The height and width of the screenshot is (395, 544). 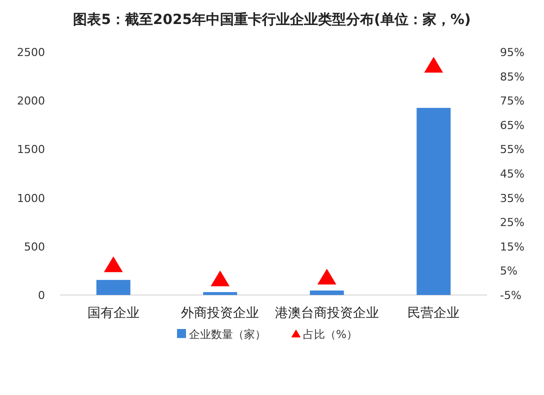 I want to click on y2-tick-label: 85%, so click(x=512, y=77).